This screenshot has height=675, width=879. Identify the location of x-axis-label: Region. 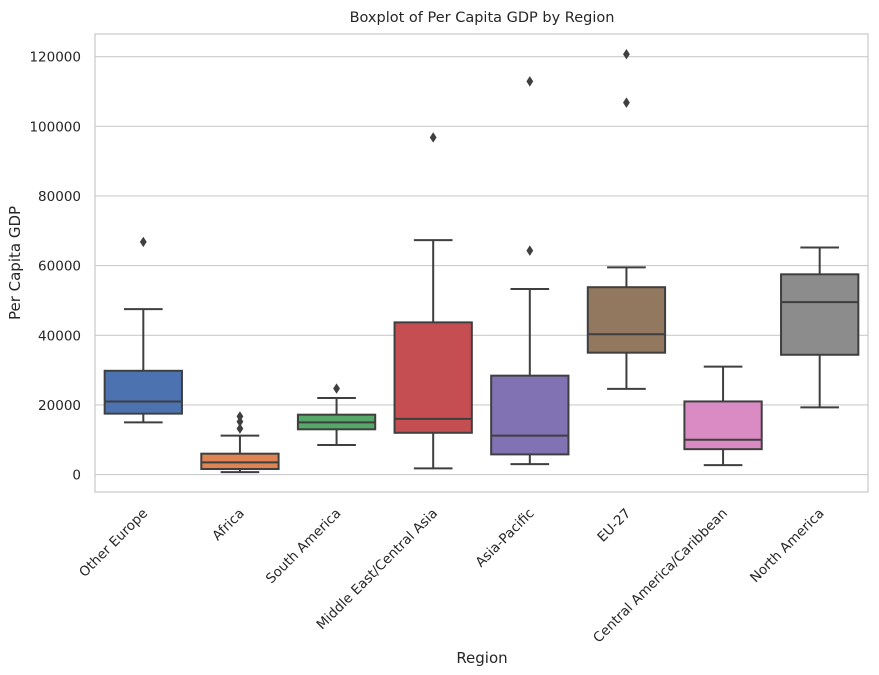
(481, 658).